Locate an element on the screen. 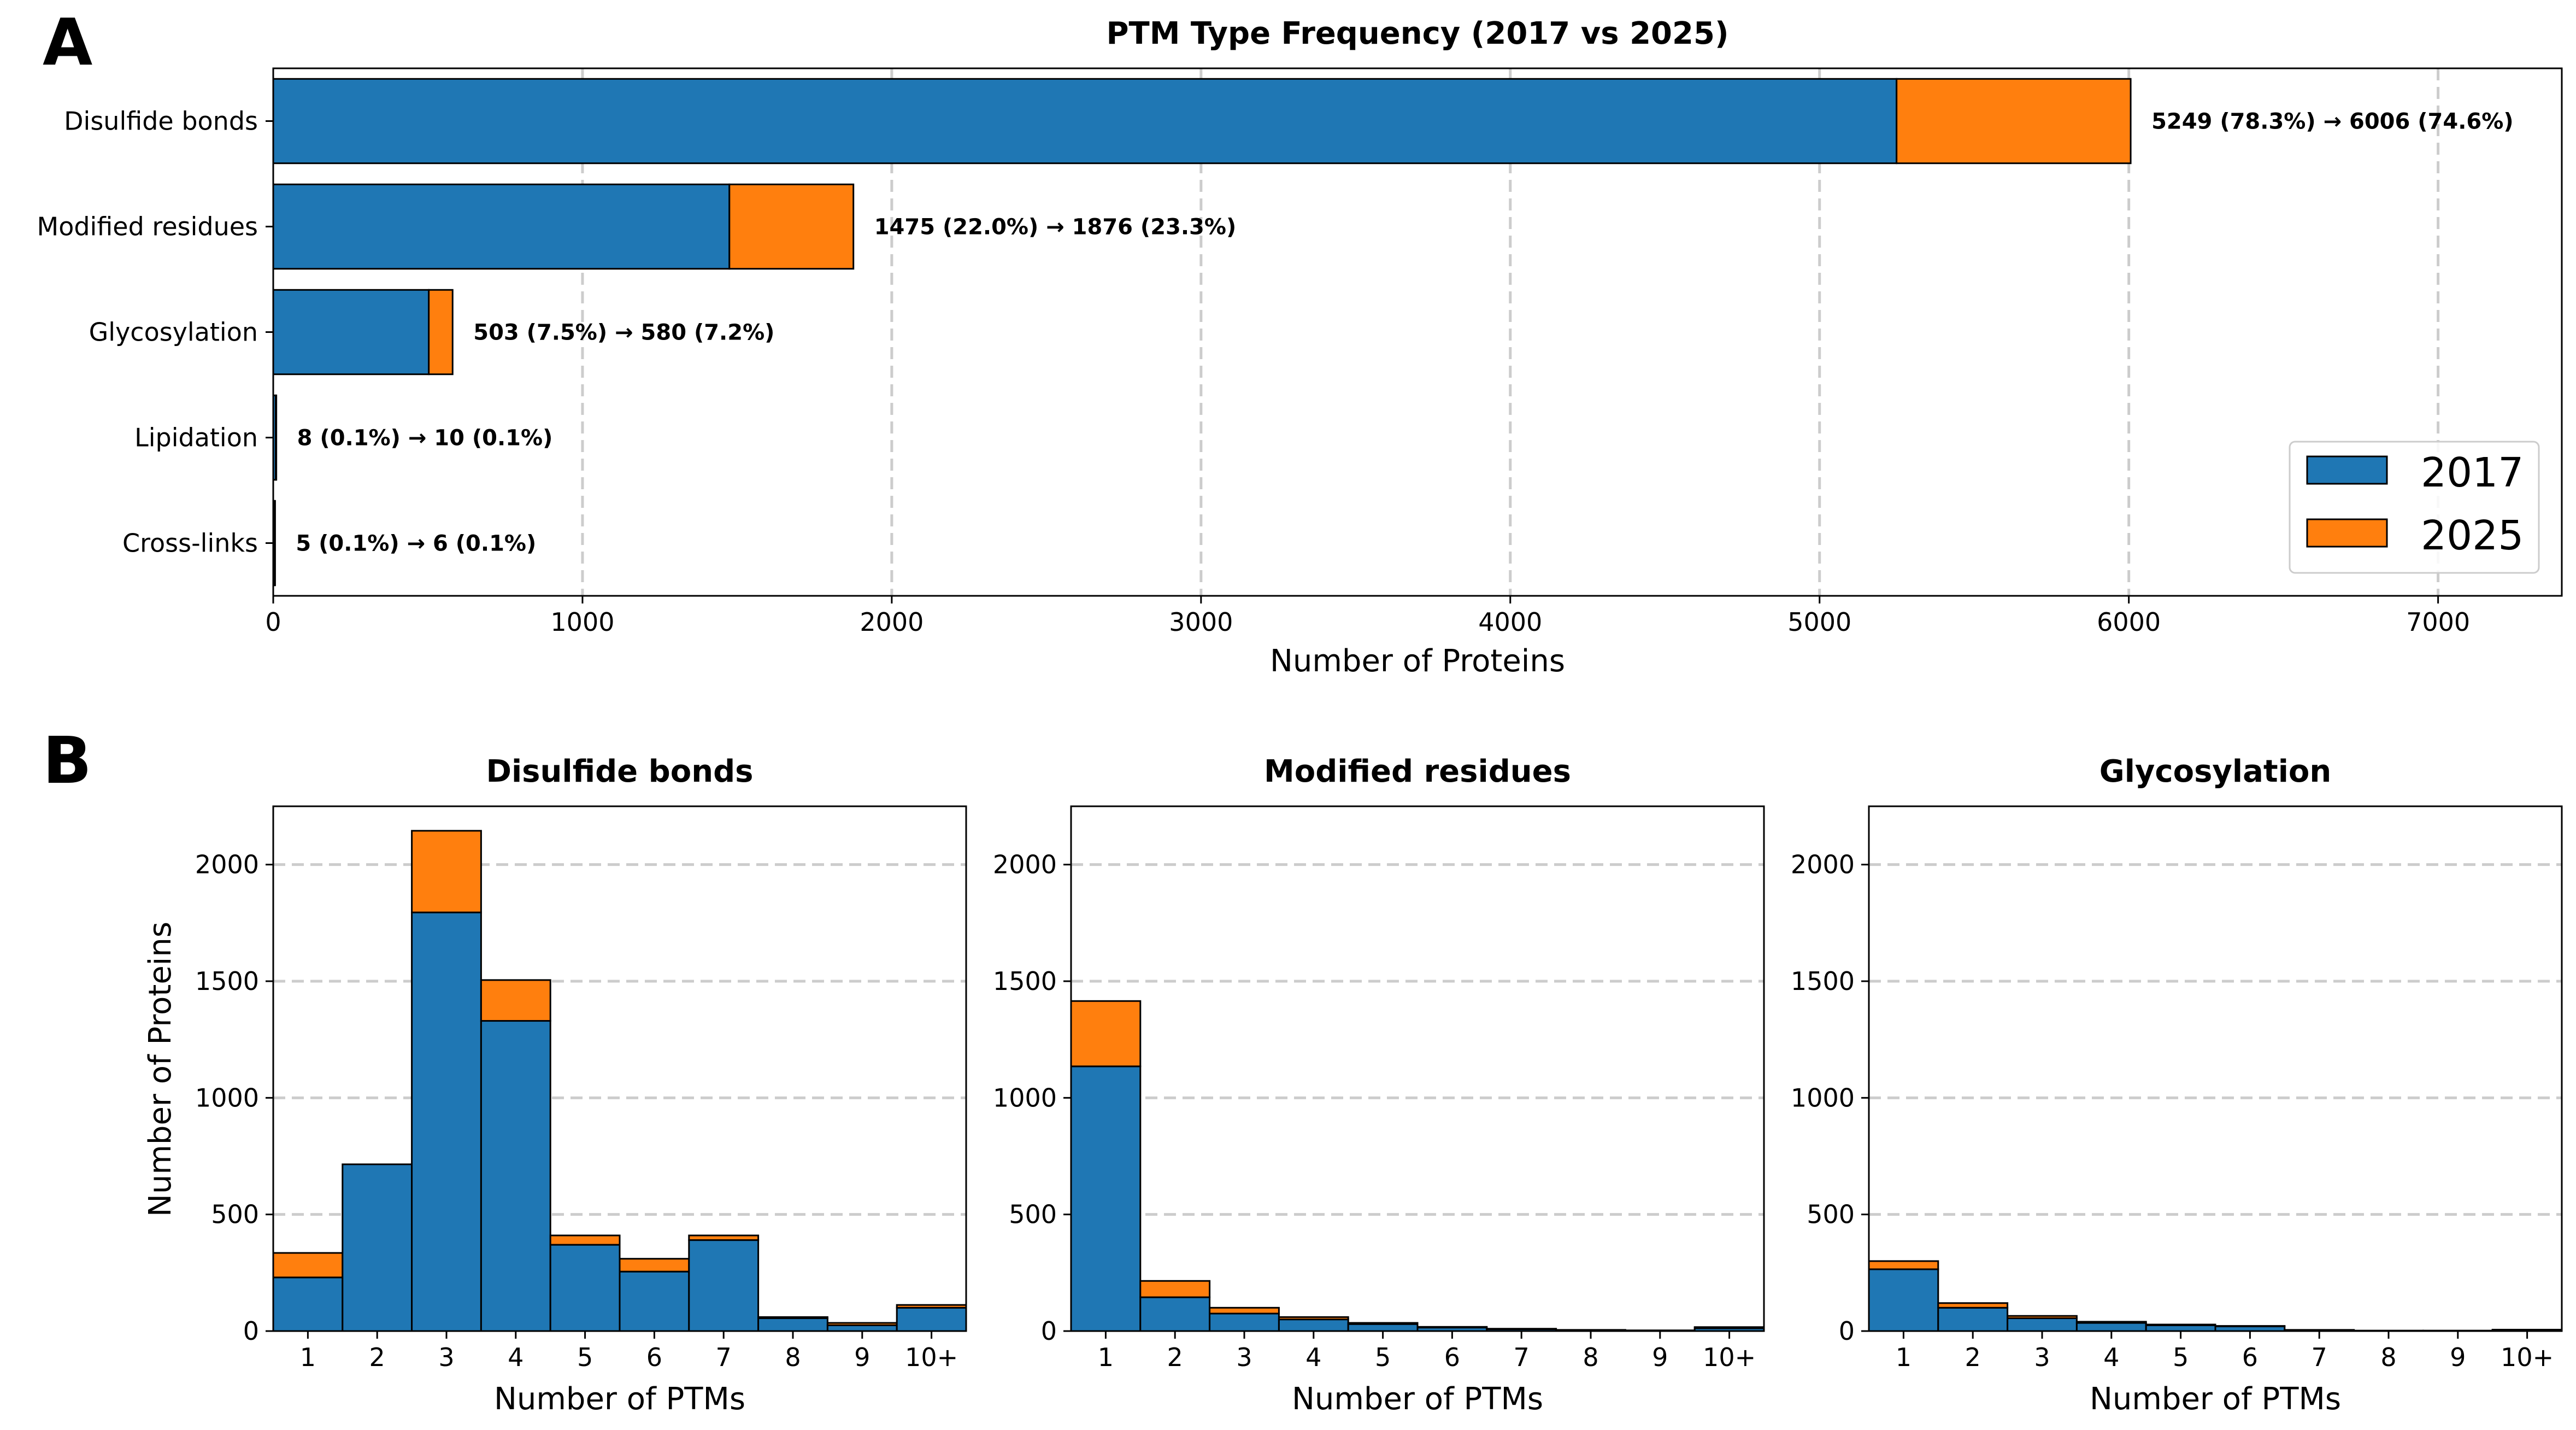 The image size is (2576, 1430). x-tick-label: 5000 is located at coordinates (1819, 622).